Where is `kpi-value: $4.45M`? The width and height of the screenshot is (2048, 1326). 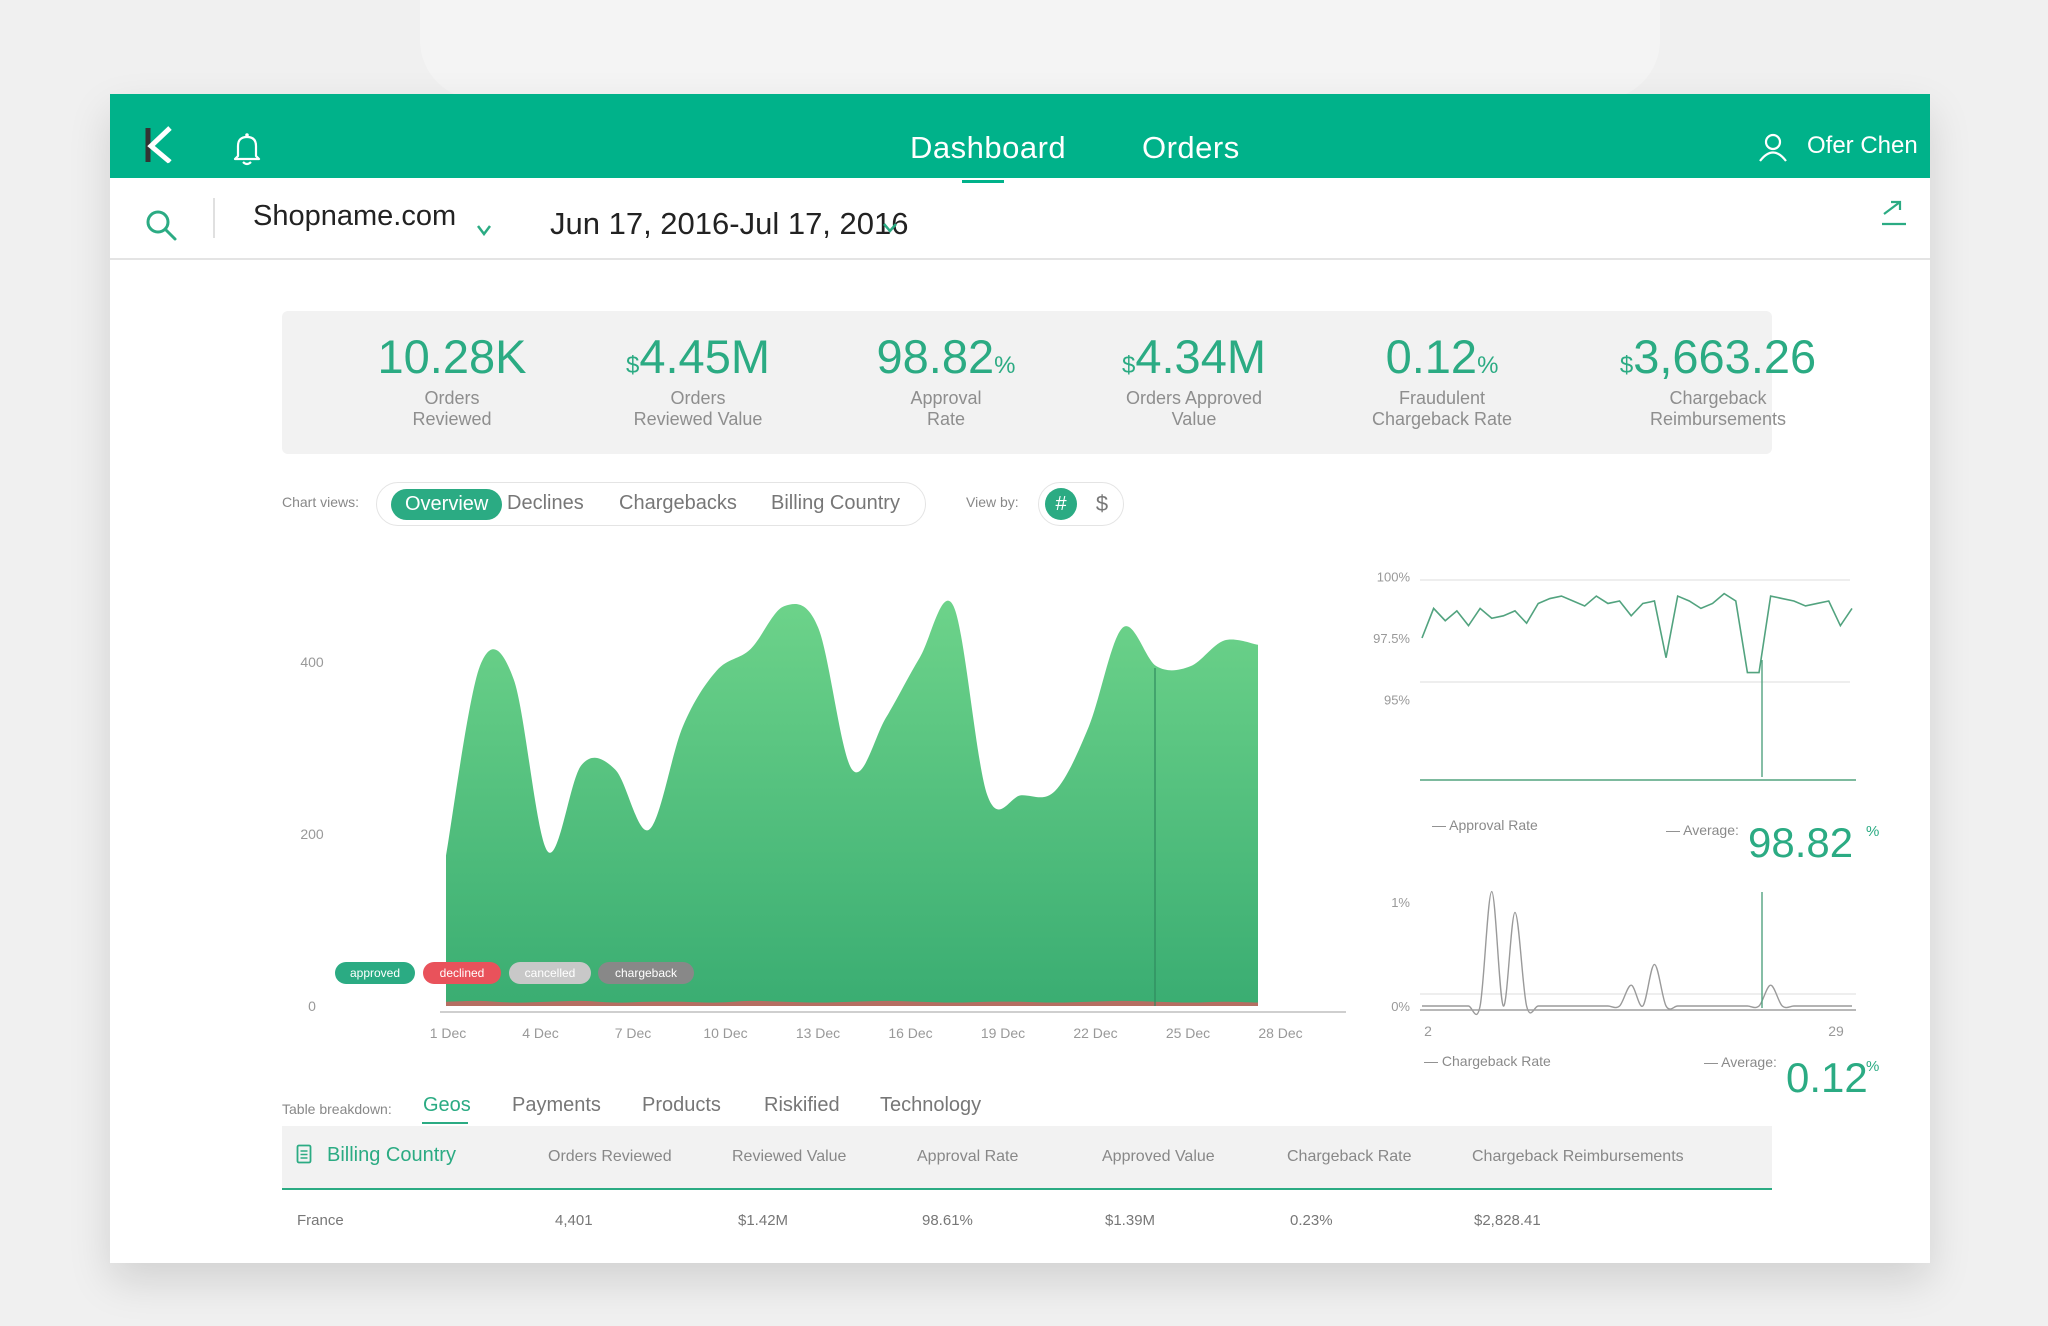
kpi-value: $4.45M is located at coordinates (698, 356).